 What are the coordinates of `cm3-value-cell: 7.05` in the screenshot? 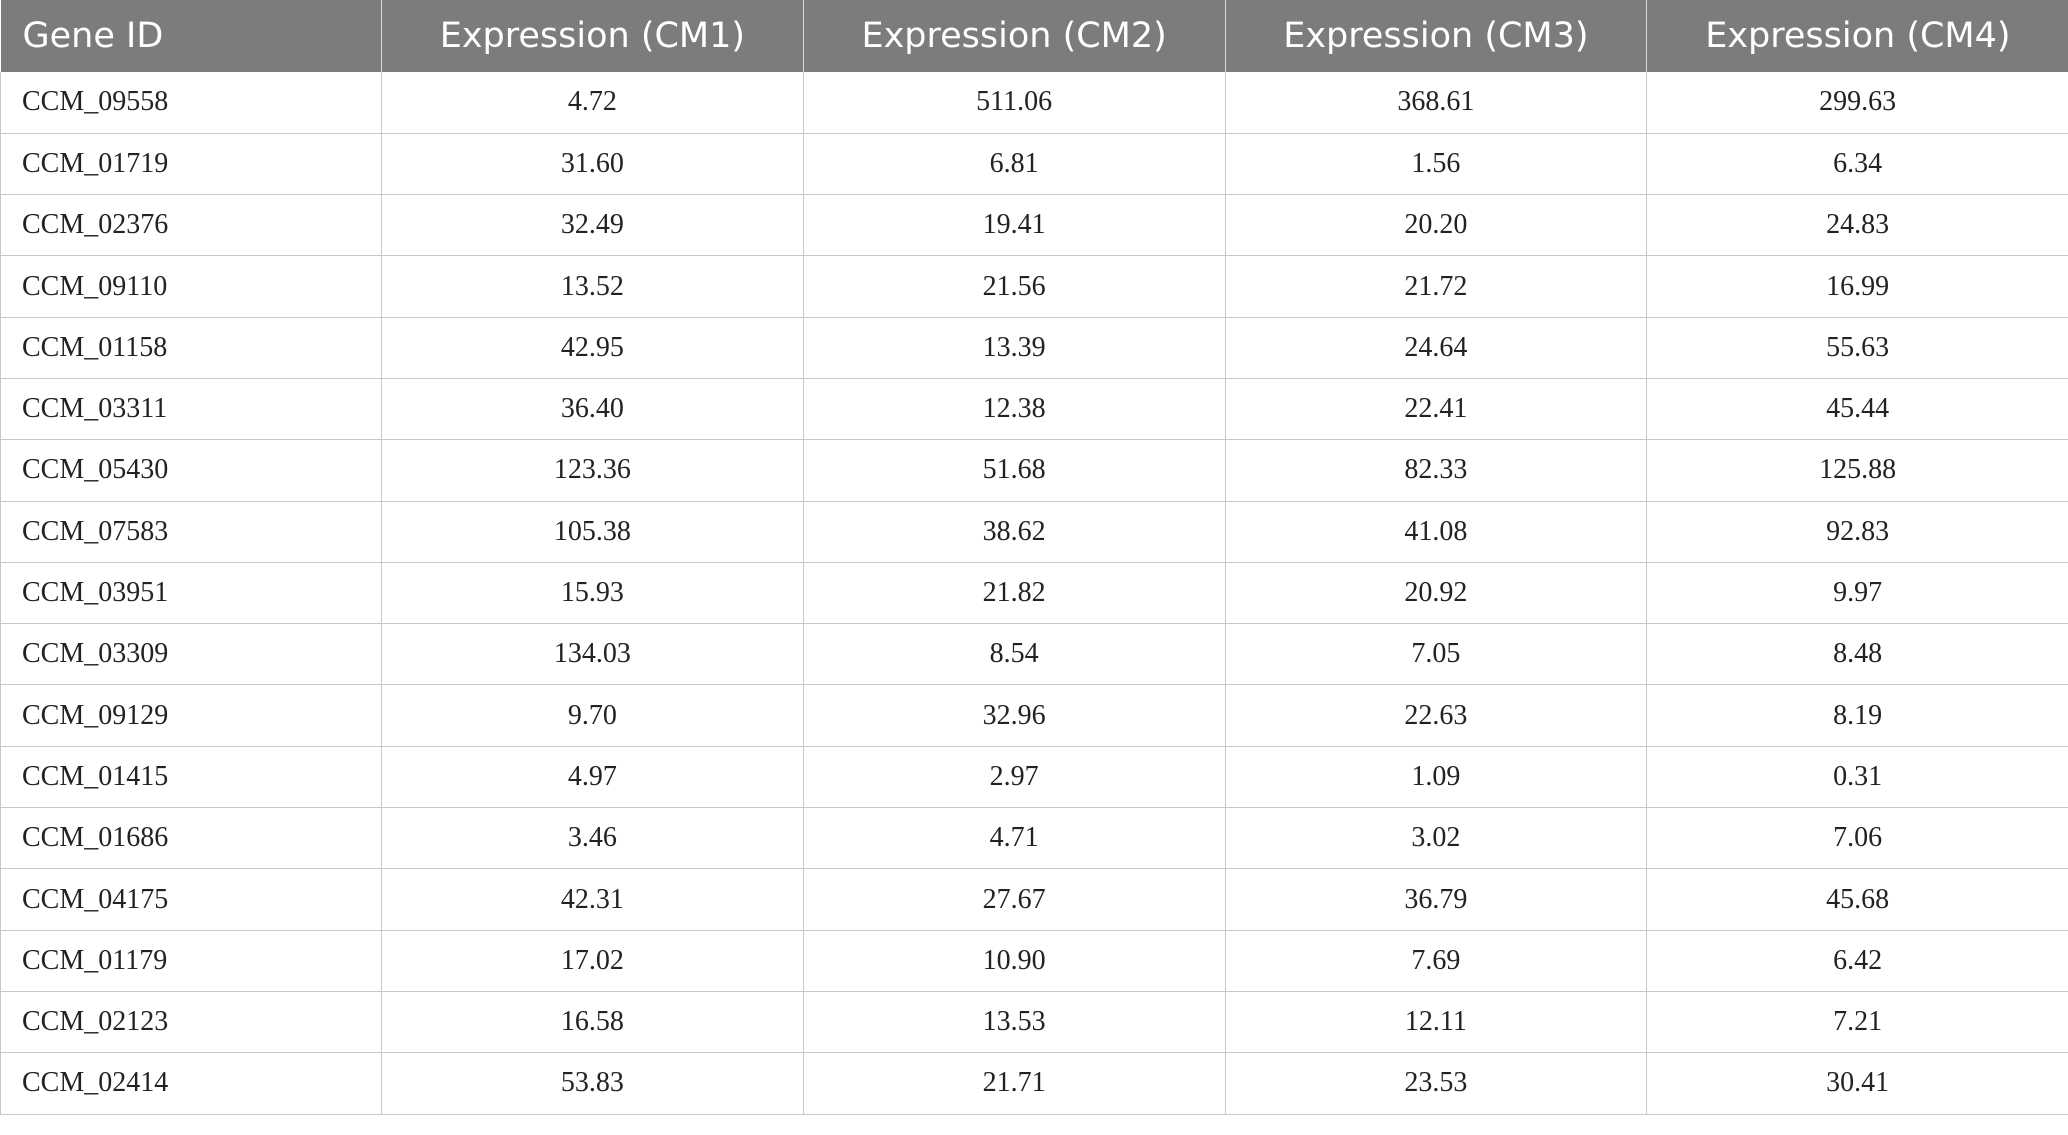 It's located at (1436, 654).